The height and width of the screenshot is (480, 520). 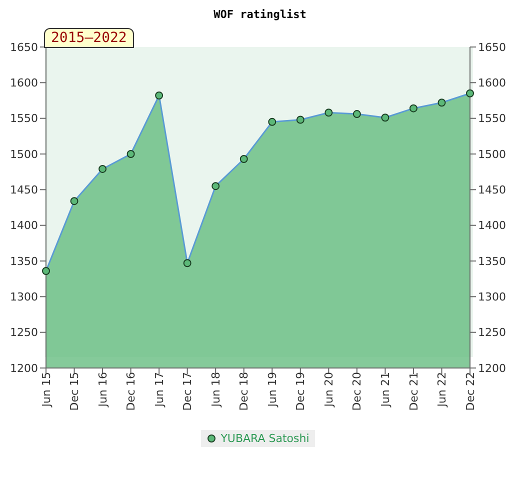 I want to click on y-tick-label: 1300, so click(x=24, y=297).